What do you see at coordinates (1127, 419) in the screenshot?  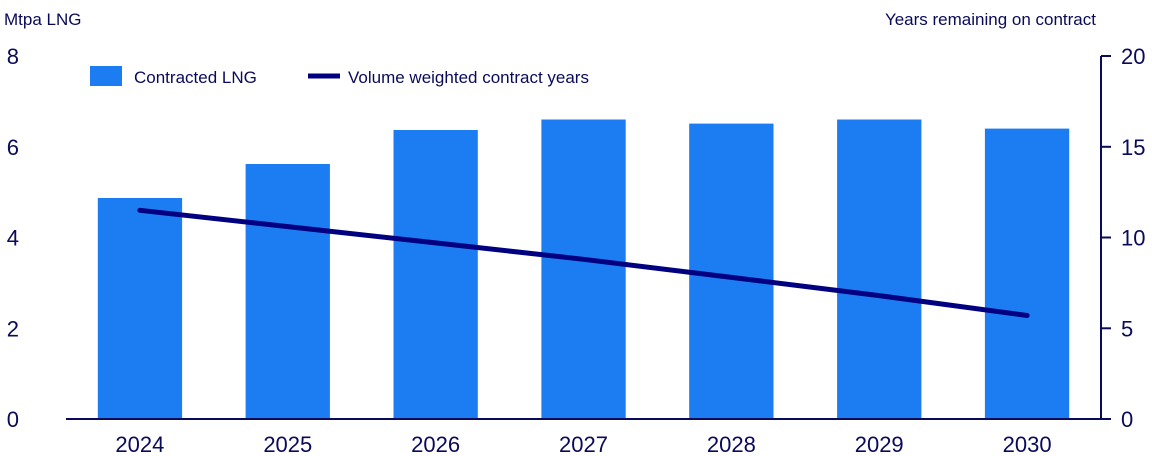 I see `right-tick-0: 0` at bounding box center [1127, 419].